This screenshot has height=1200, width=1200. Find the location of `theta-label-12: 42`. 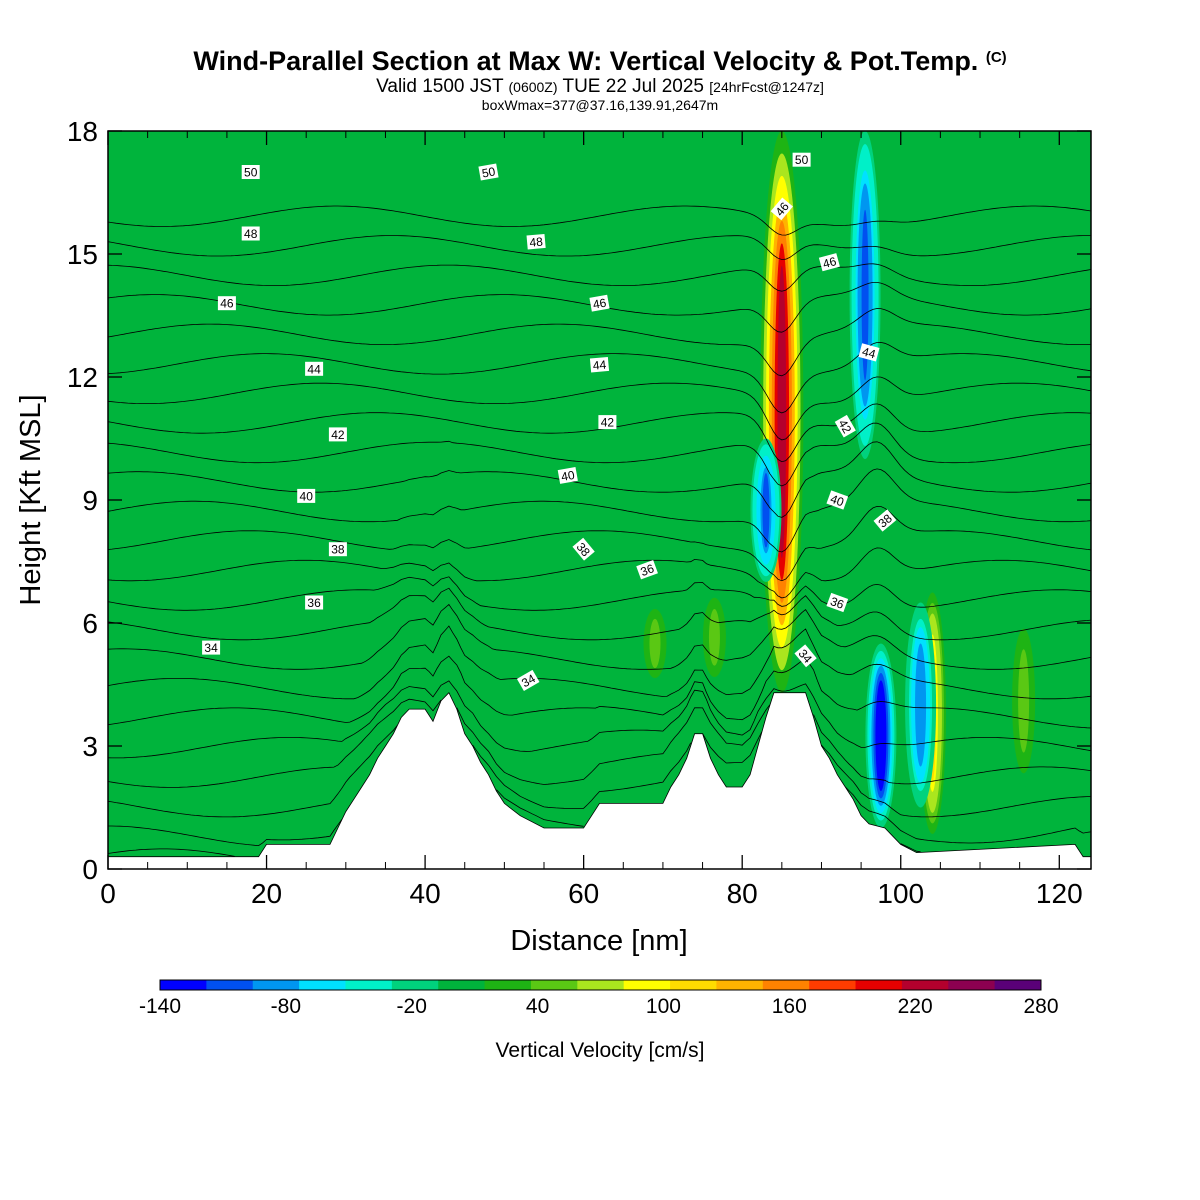

theta-label-12: 42 is located at coordinates (337, 434).